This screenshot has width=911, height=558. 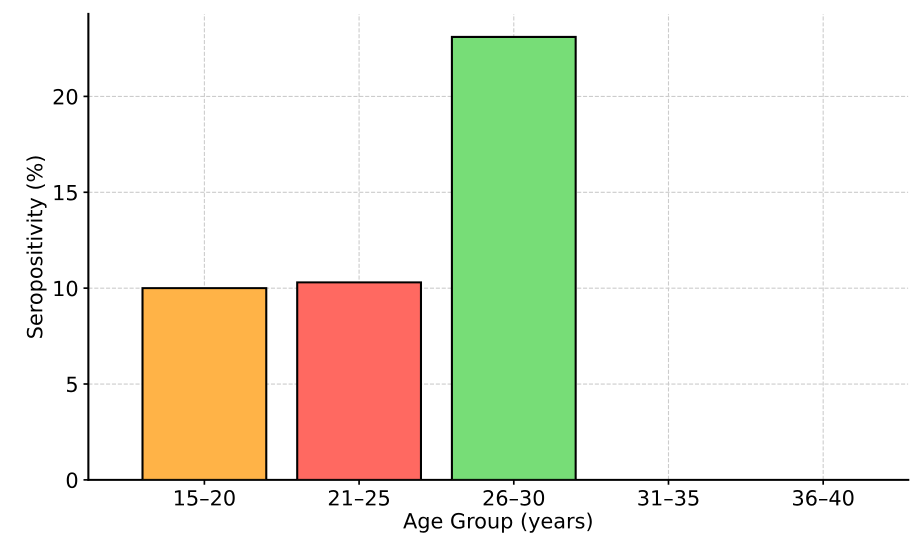 I want to click on y-axis-title: Seropositivity (%), so click(x=36, y=247).